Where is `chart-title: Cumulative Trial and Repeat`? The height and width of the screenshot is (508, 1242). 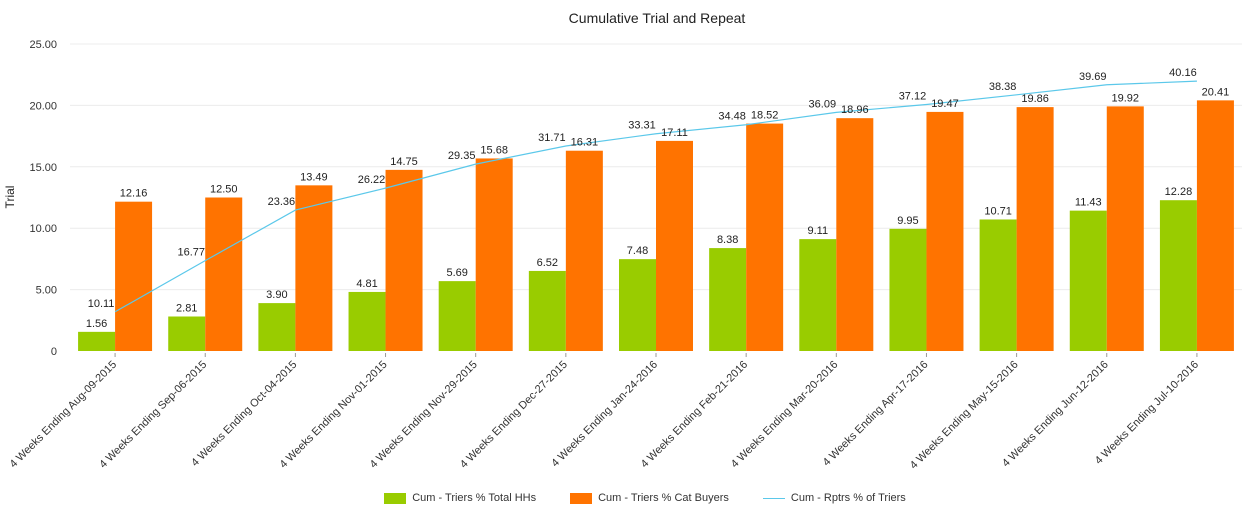
chart-title: Cumulative Trial and Repeat is located at coordinates (657, 18).